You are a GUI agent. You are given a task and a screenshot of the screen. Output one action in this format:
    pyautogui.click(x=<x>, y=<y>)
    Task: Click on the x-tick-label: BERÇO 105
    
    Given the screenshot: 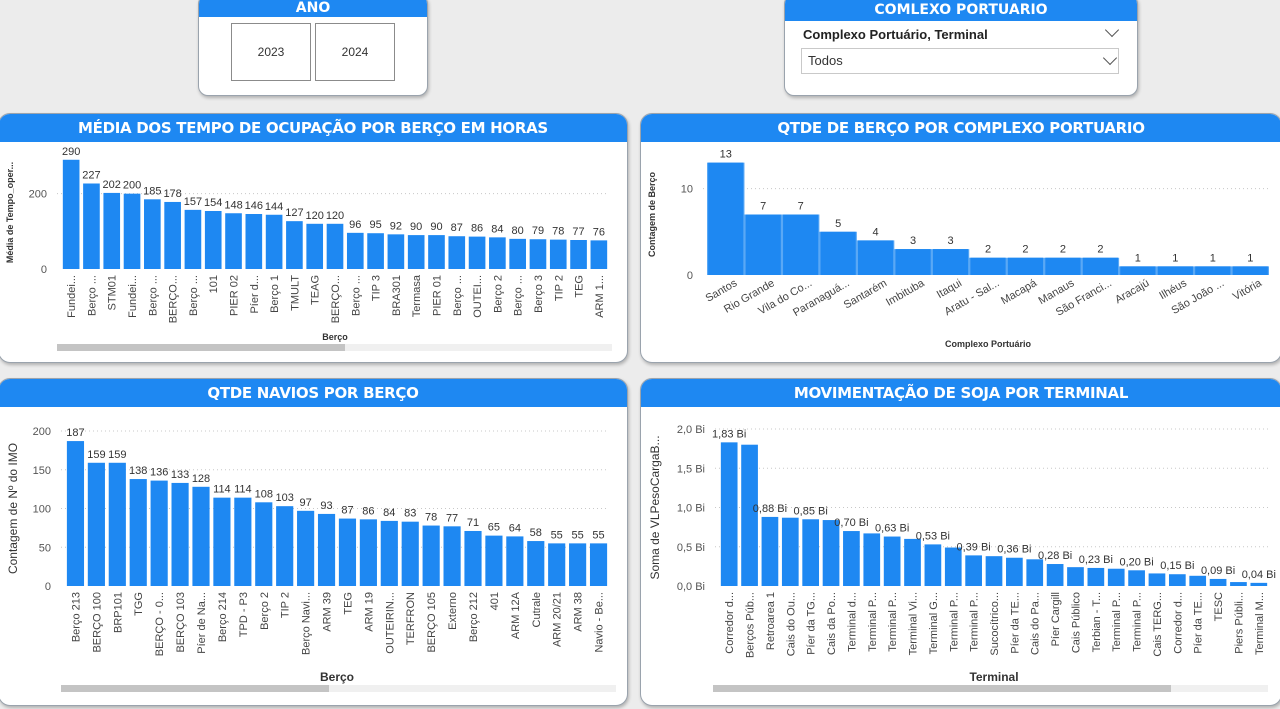 What is the action you would take?
    pyautogui.click(x=432, y=622)
    